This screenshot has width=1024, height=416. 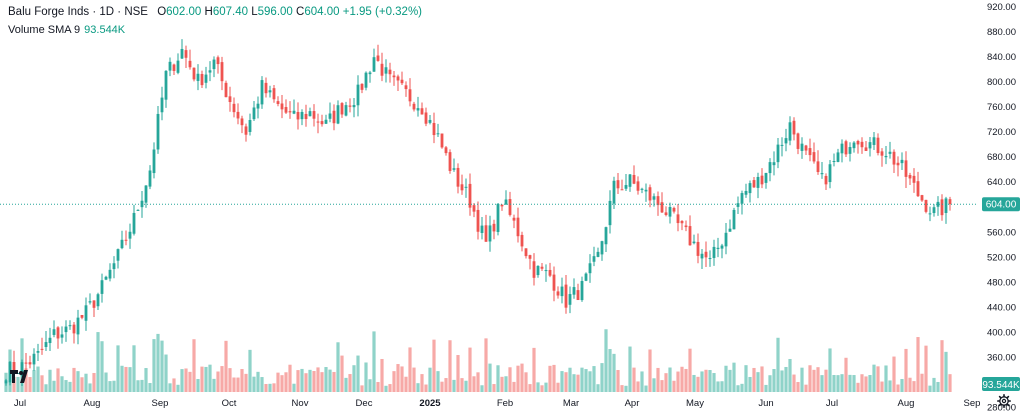 I want to click on x-tick-label: Dec, so click(x=364, y=403).